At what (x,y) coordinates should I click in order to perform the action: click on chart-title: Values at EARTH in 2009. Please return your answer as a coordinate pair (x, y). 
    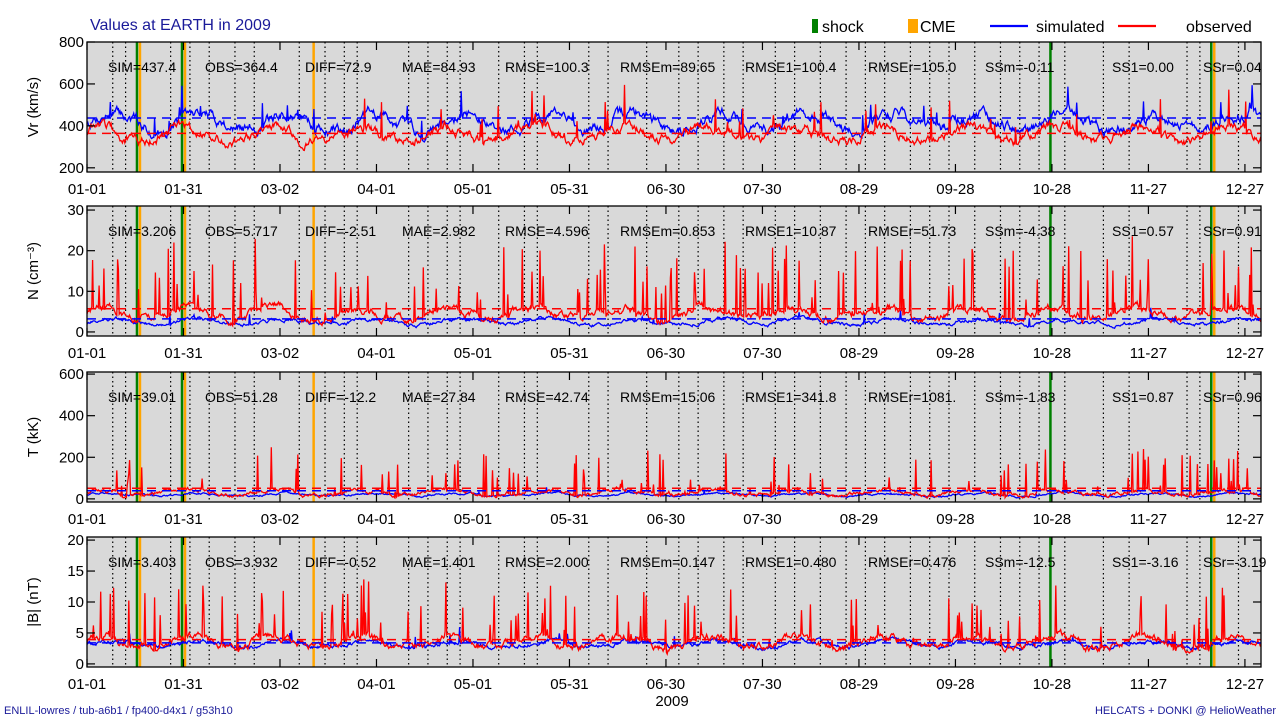
    Looking at the image, I should click on (180, 25).